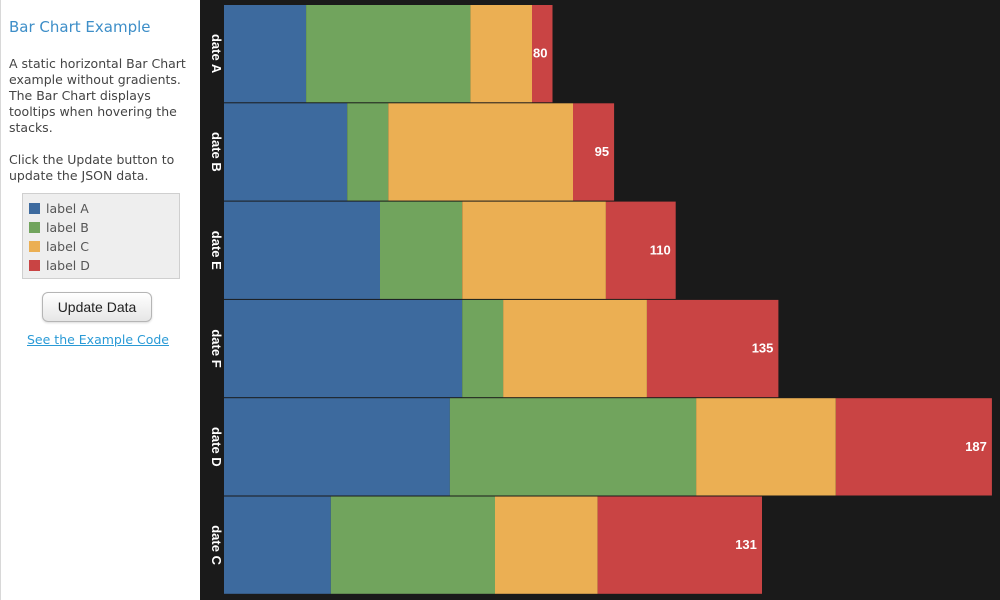  I want to click on category-label: date B, so click(216, 152).